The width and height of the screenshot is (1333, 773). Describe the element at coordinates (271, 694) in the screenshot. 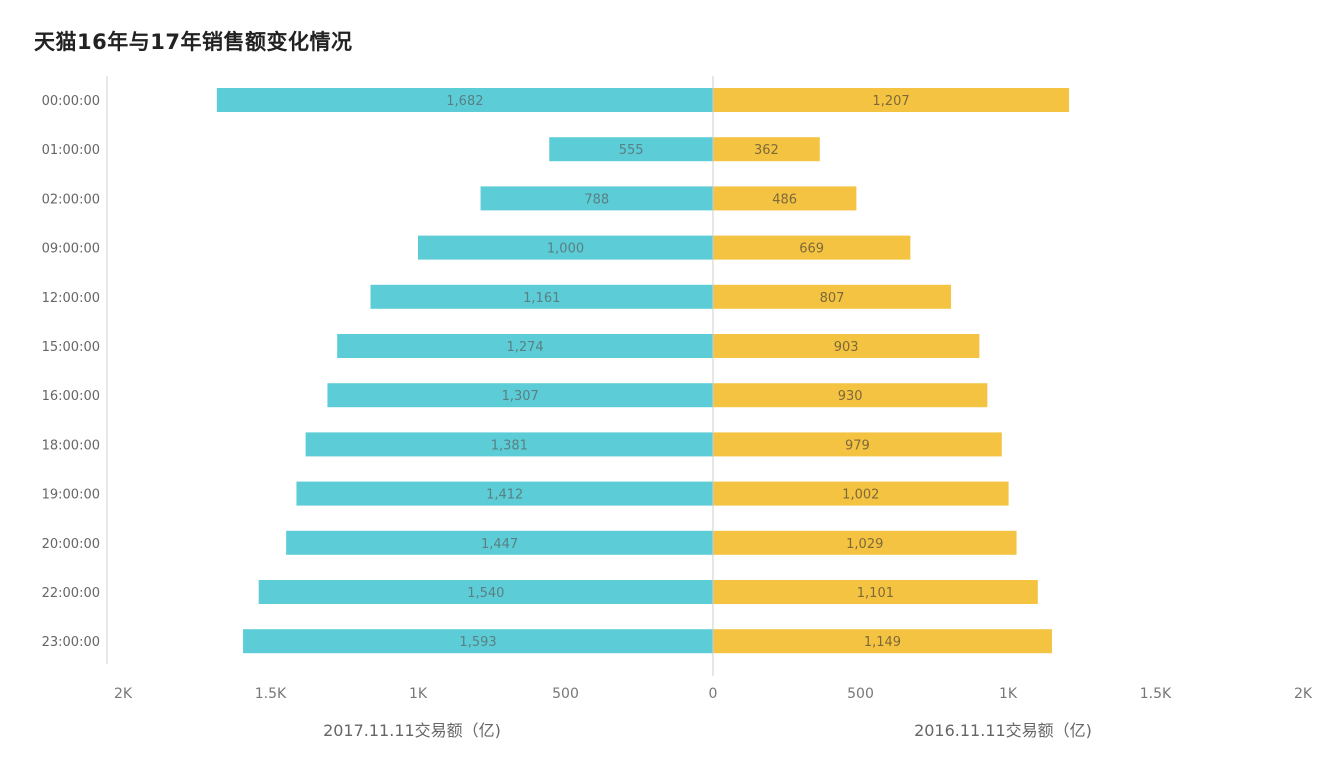

I see `x-tick-label-left: 1.5K` at that location.